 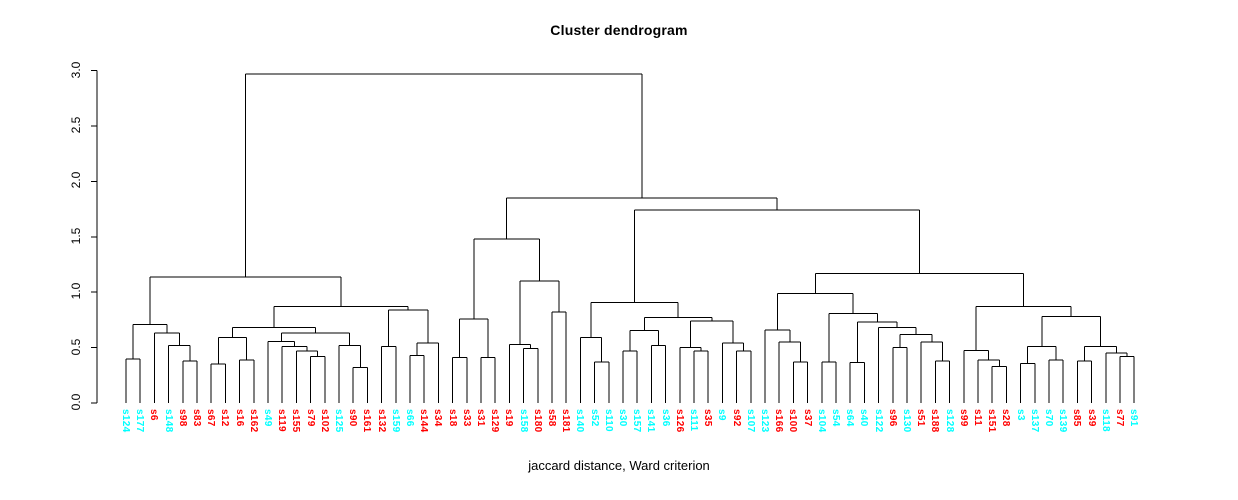 What do you see at coordinates (76, 236) in the screenshot?
I see `y-tick-label: 1.5` at bounding box center [76, 236].